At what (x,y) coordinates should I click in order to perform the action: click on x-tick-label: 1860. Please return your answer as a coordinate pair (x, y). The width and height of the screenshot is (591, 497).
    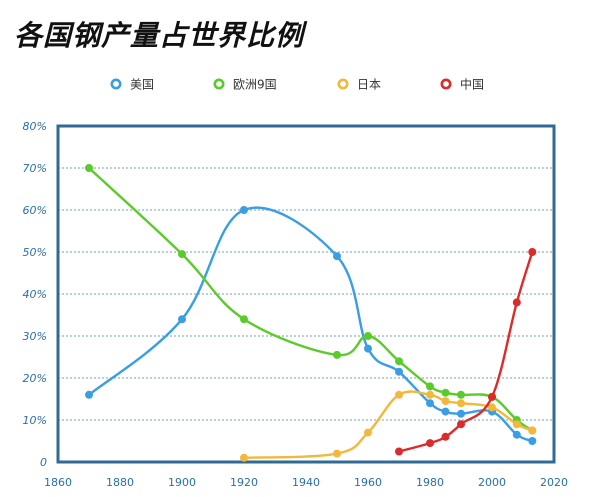
    Looking at the image, I should click on (58, 482).